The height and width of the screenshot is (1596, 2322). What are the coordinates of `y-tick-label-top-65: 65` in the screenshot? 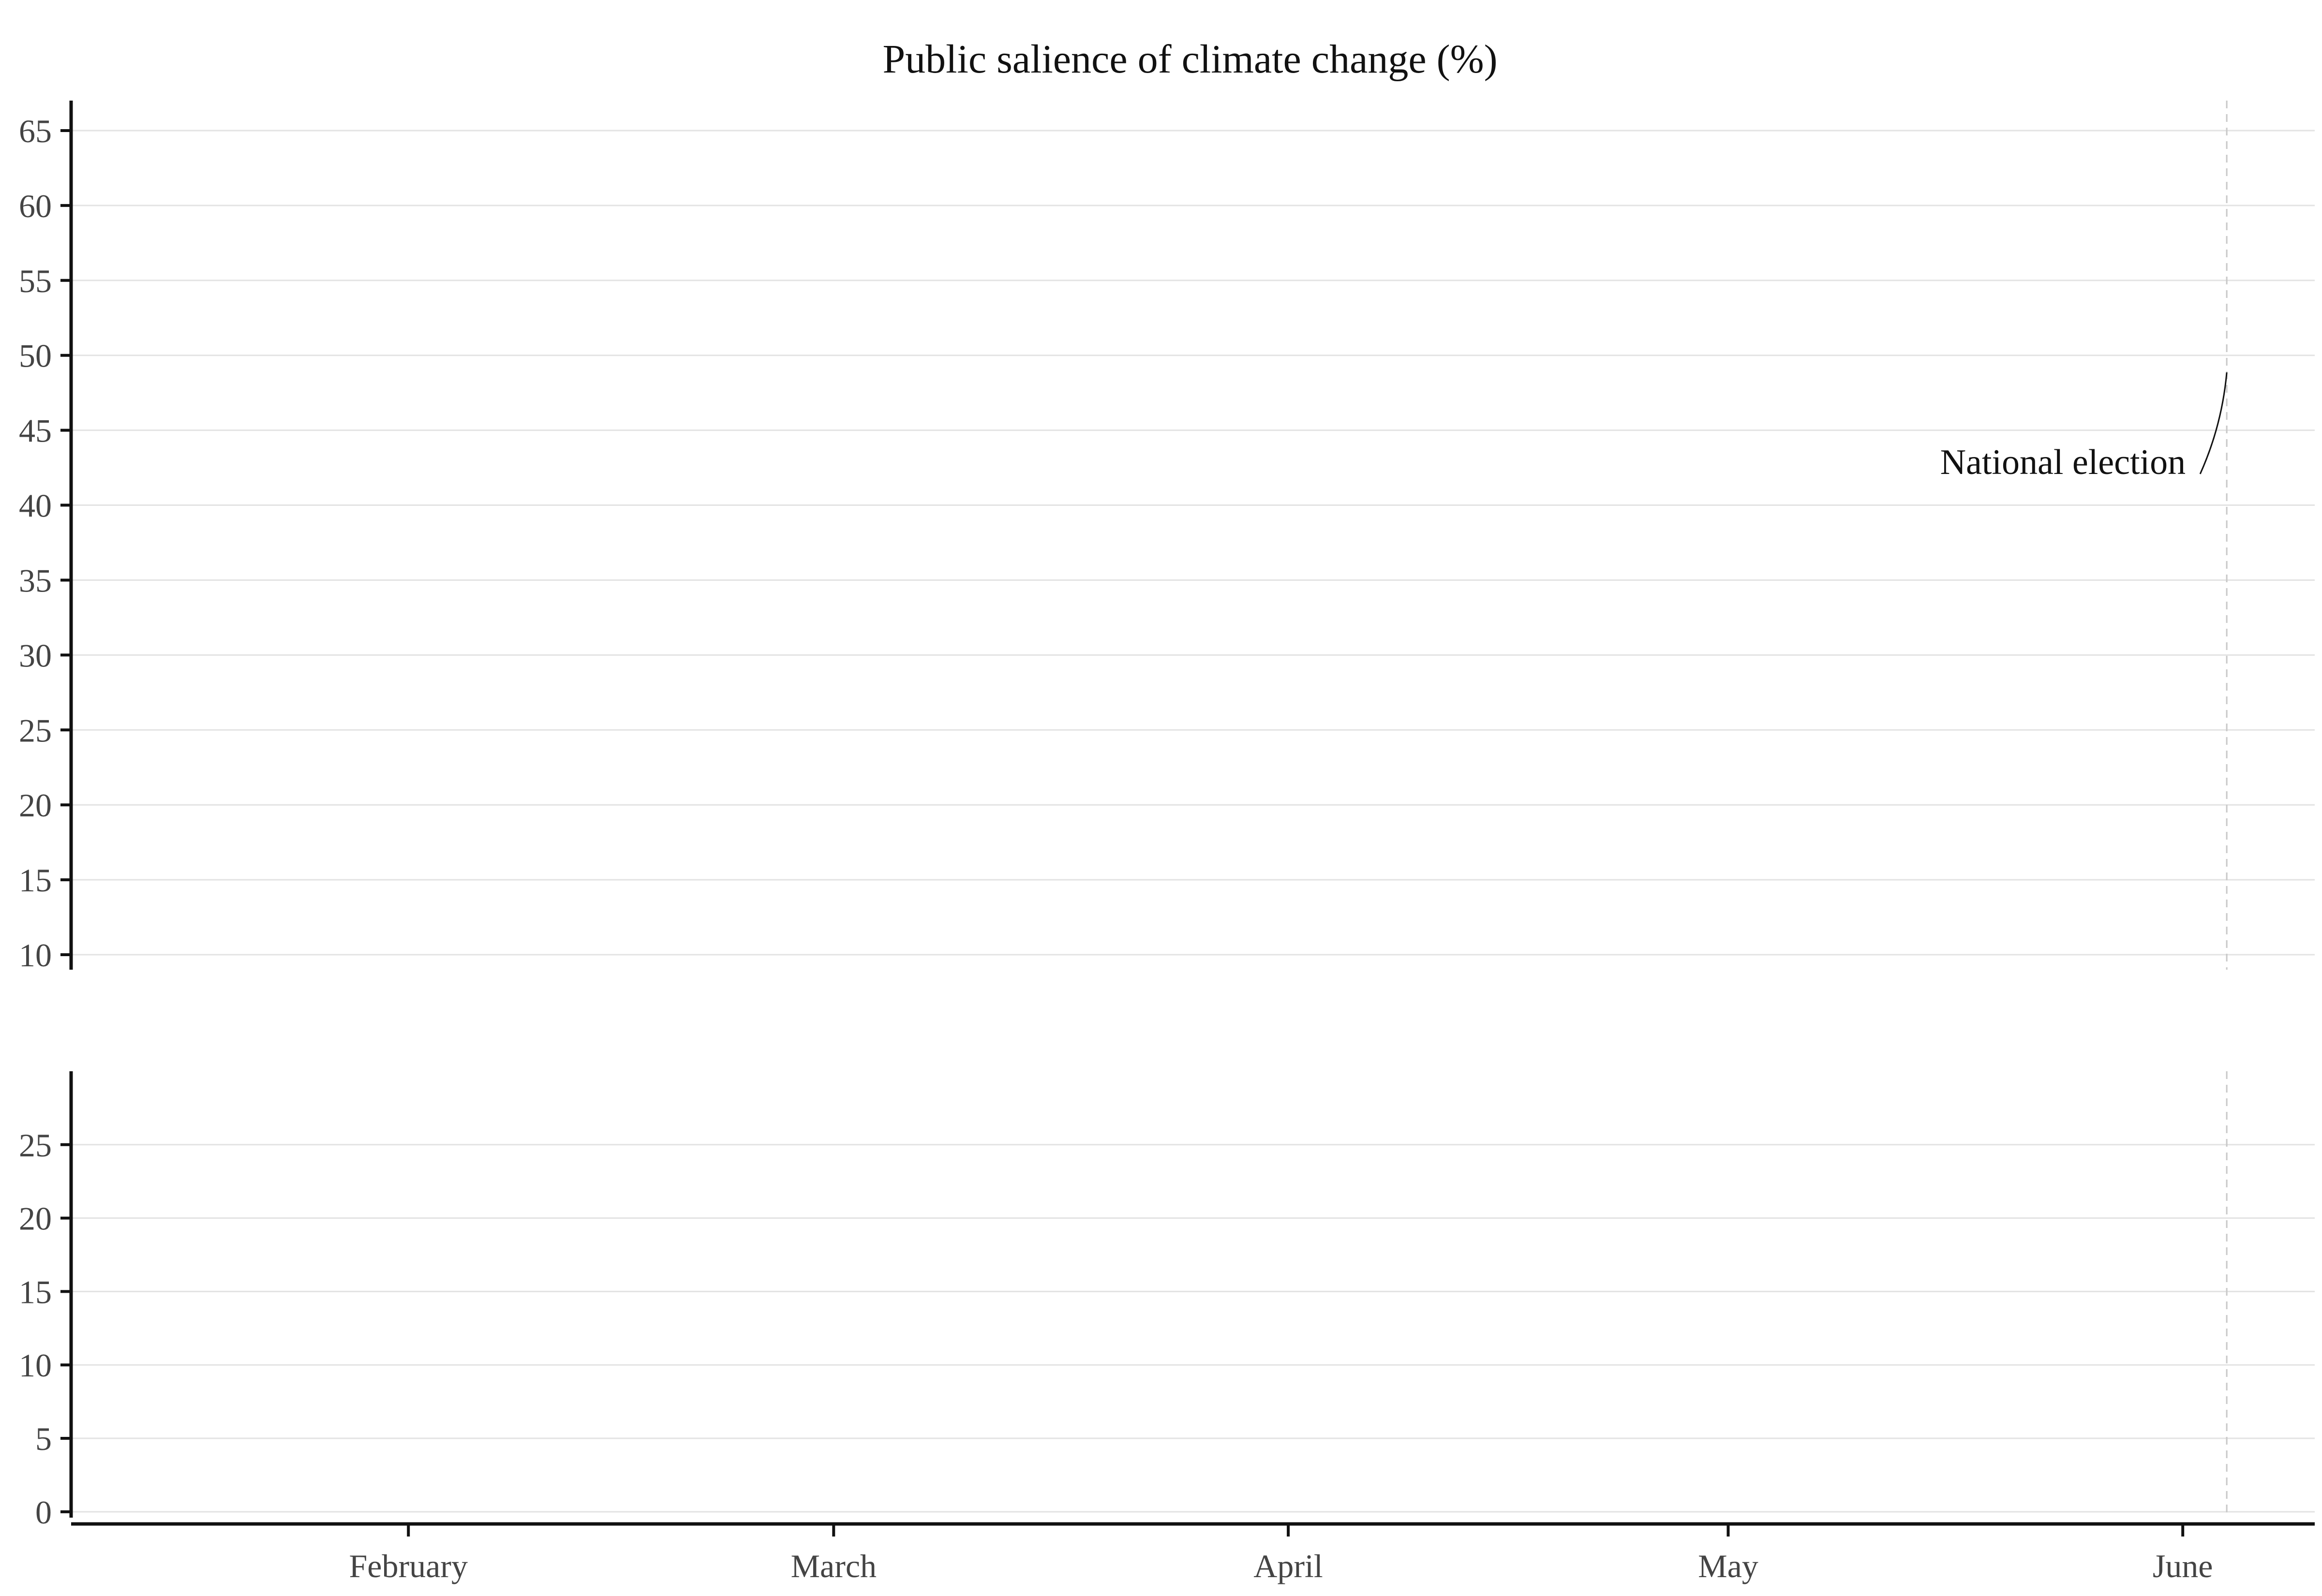 It's located at (35, 131).